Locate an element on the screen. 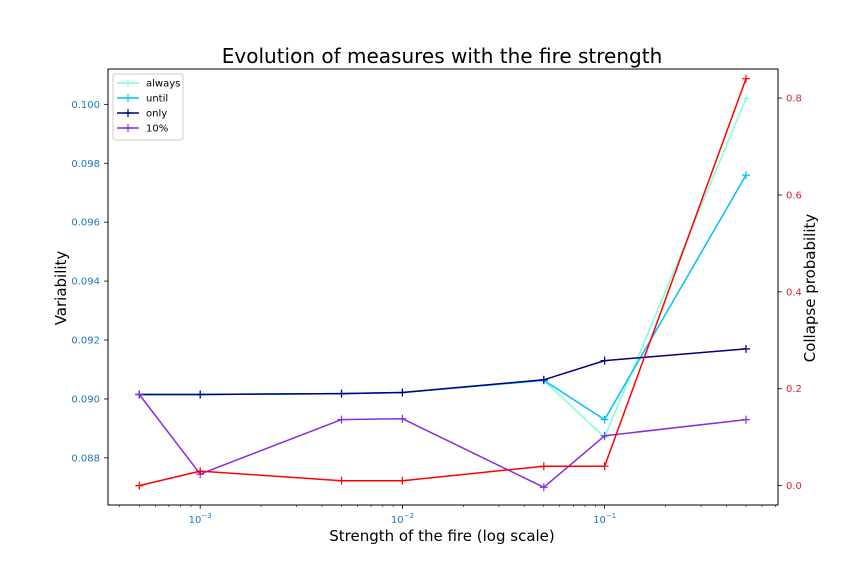 This screenshot has height=576, width=864. legend-label-always: always is located at coordinates (163, 84).